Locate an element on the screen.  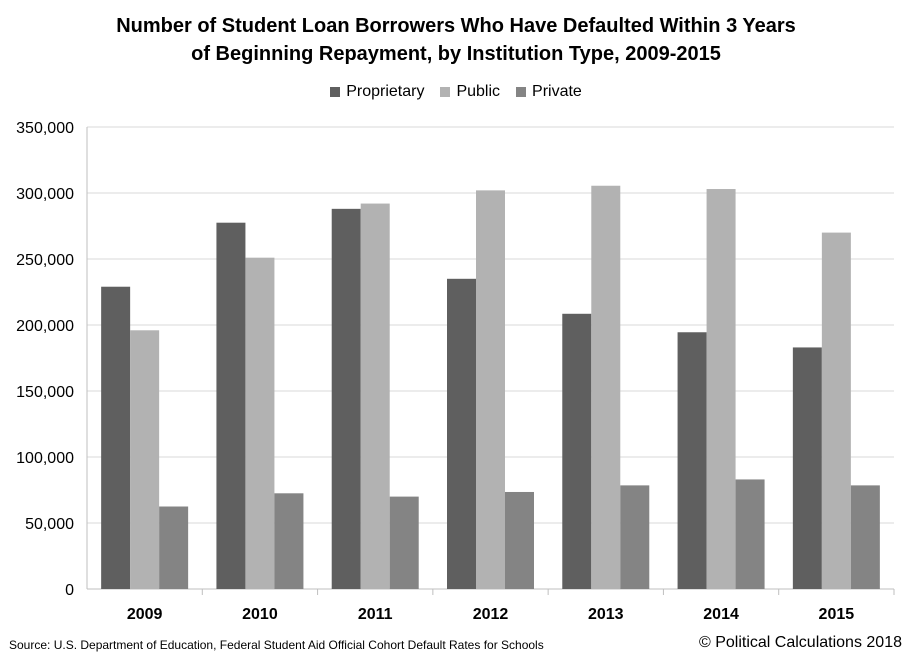
bar-private-2012 is located at coordinates (519, 540).